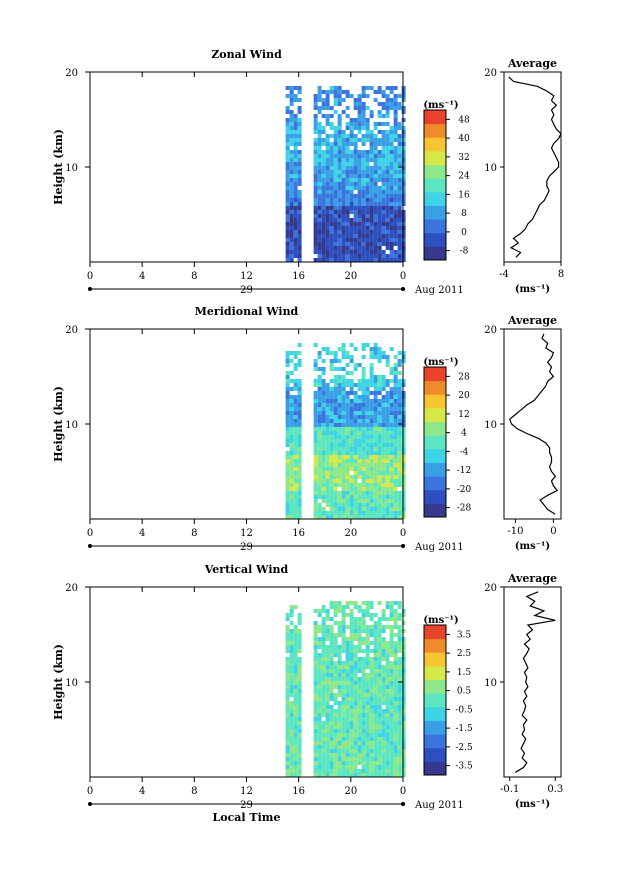 The width and height of the screenshot is (618, 873). I want to click on colorbar-tick-label: -4, so click(464, 452).